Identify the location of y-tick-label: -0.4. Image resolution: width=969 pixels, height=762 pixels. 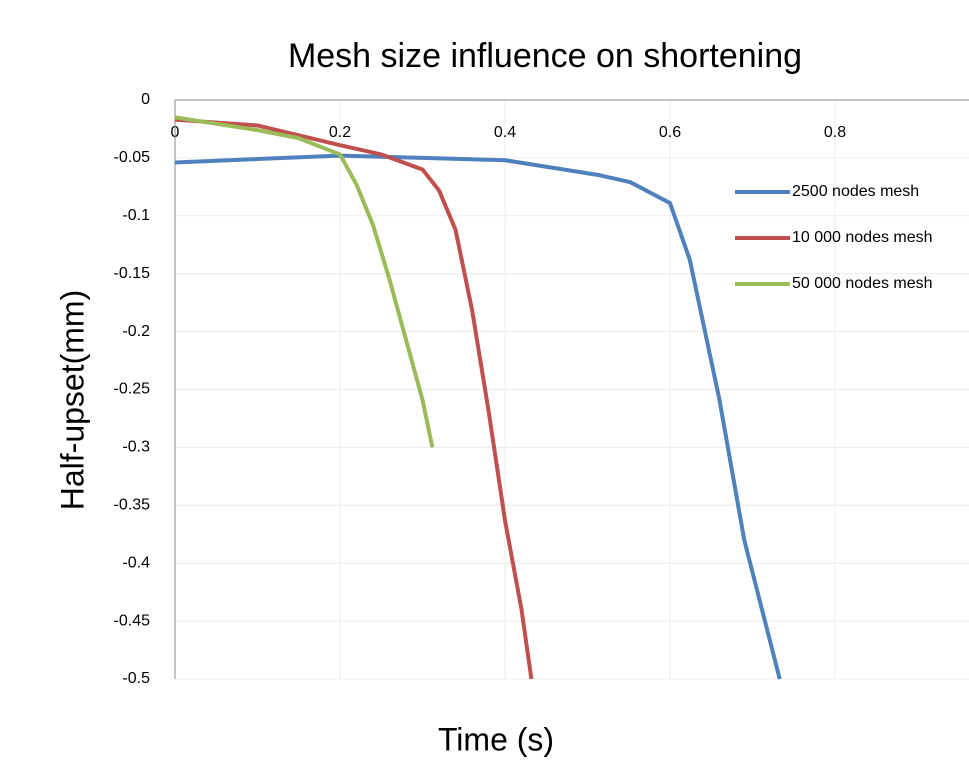
(136, 562).